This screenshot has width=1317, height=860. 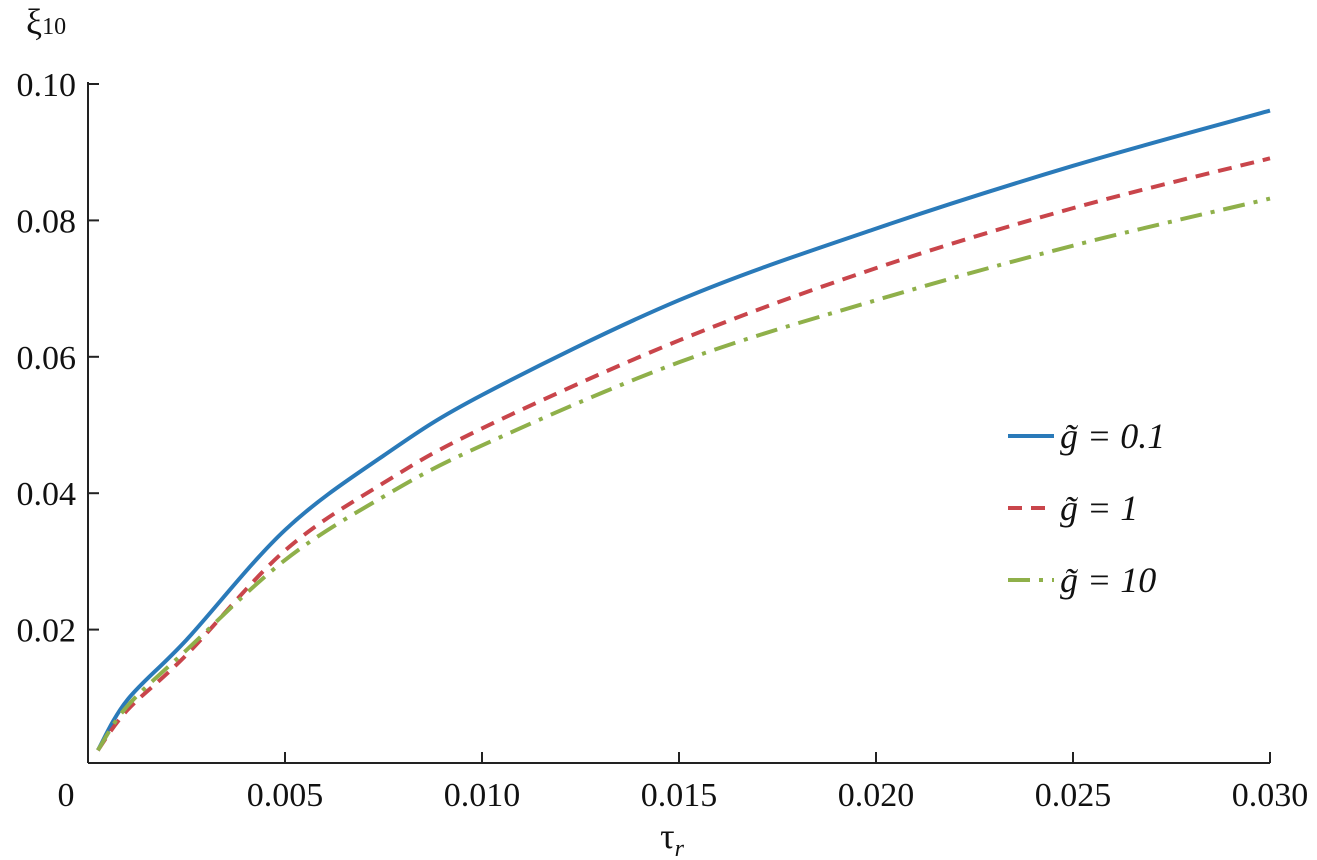 I want to click on x-axis-label: τr, so click(x=672, y=838).